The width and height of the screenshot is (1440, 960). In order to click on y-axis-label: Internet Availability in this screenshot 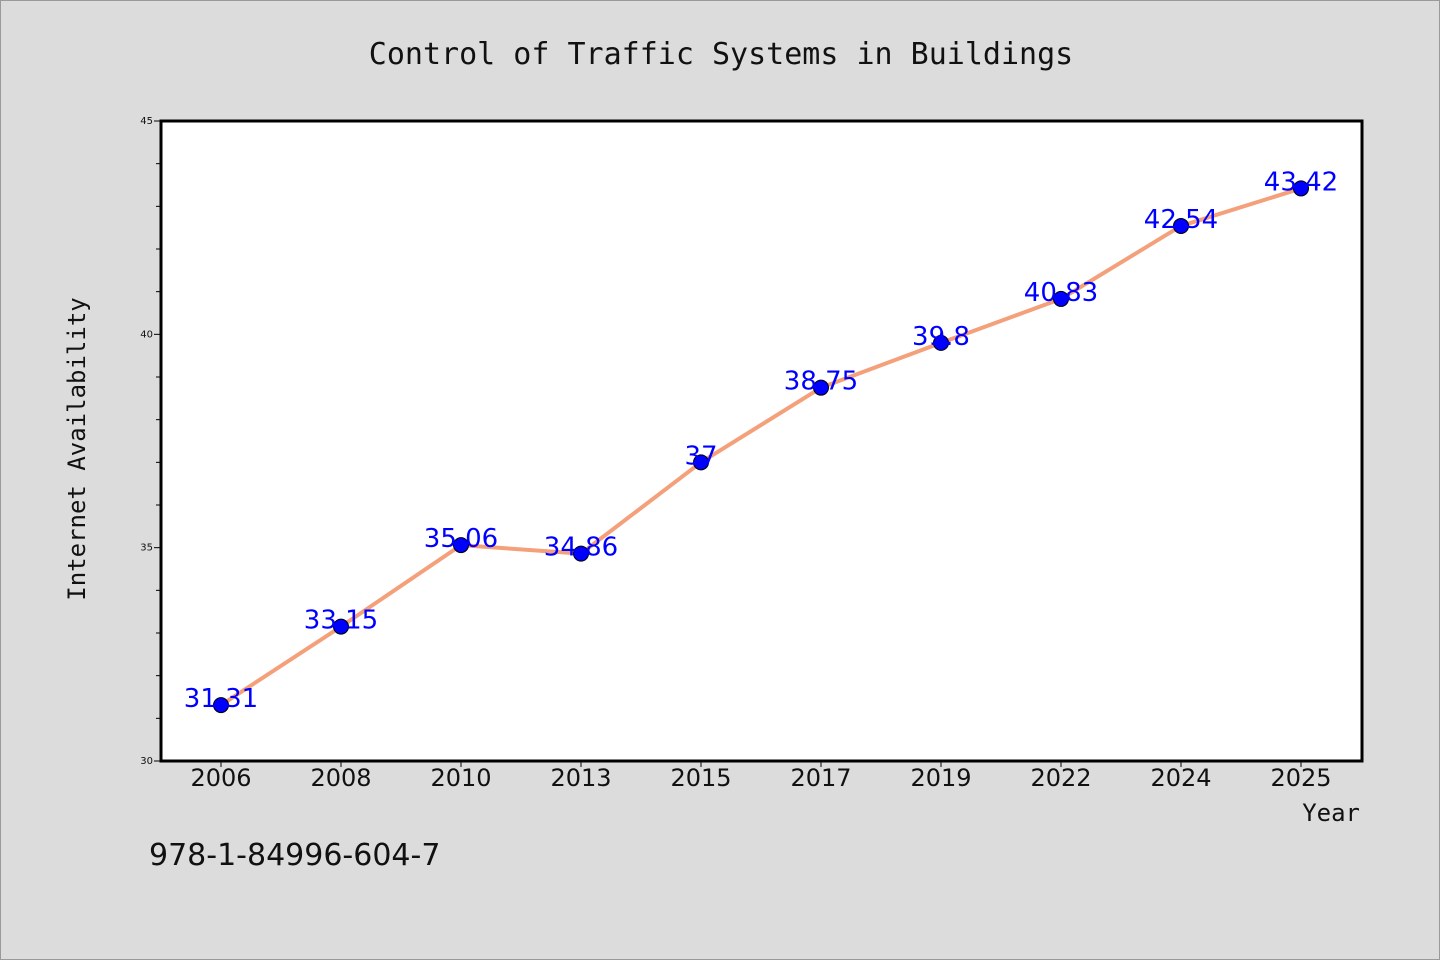, I will do `click(77, 448)`.